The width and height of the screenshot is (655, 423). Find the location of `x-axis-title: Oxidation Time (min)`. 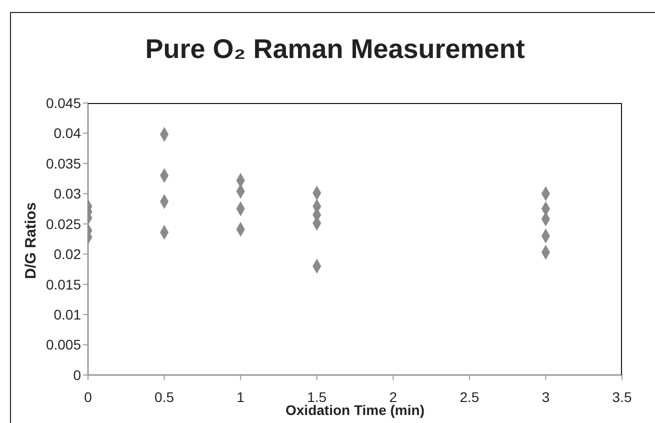

x-axis-title: Oxidation Time (min) is located at coordinates (355, 410).